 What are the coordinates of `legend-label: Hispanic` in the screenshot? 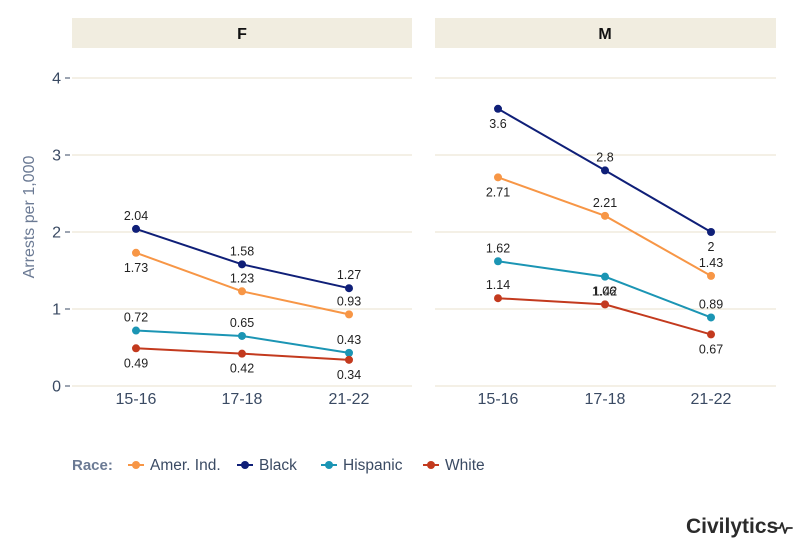 It's located at (373, 465).